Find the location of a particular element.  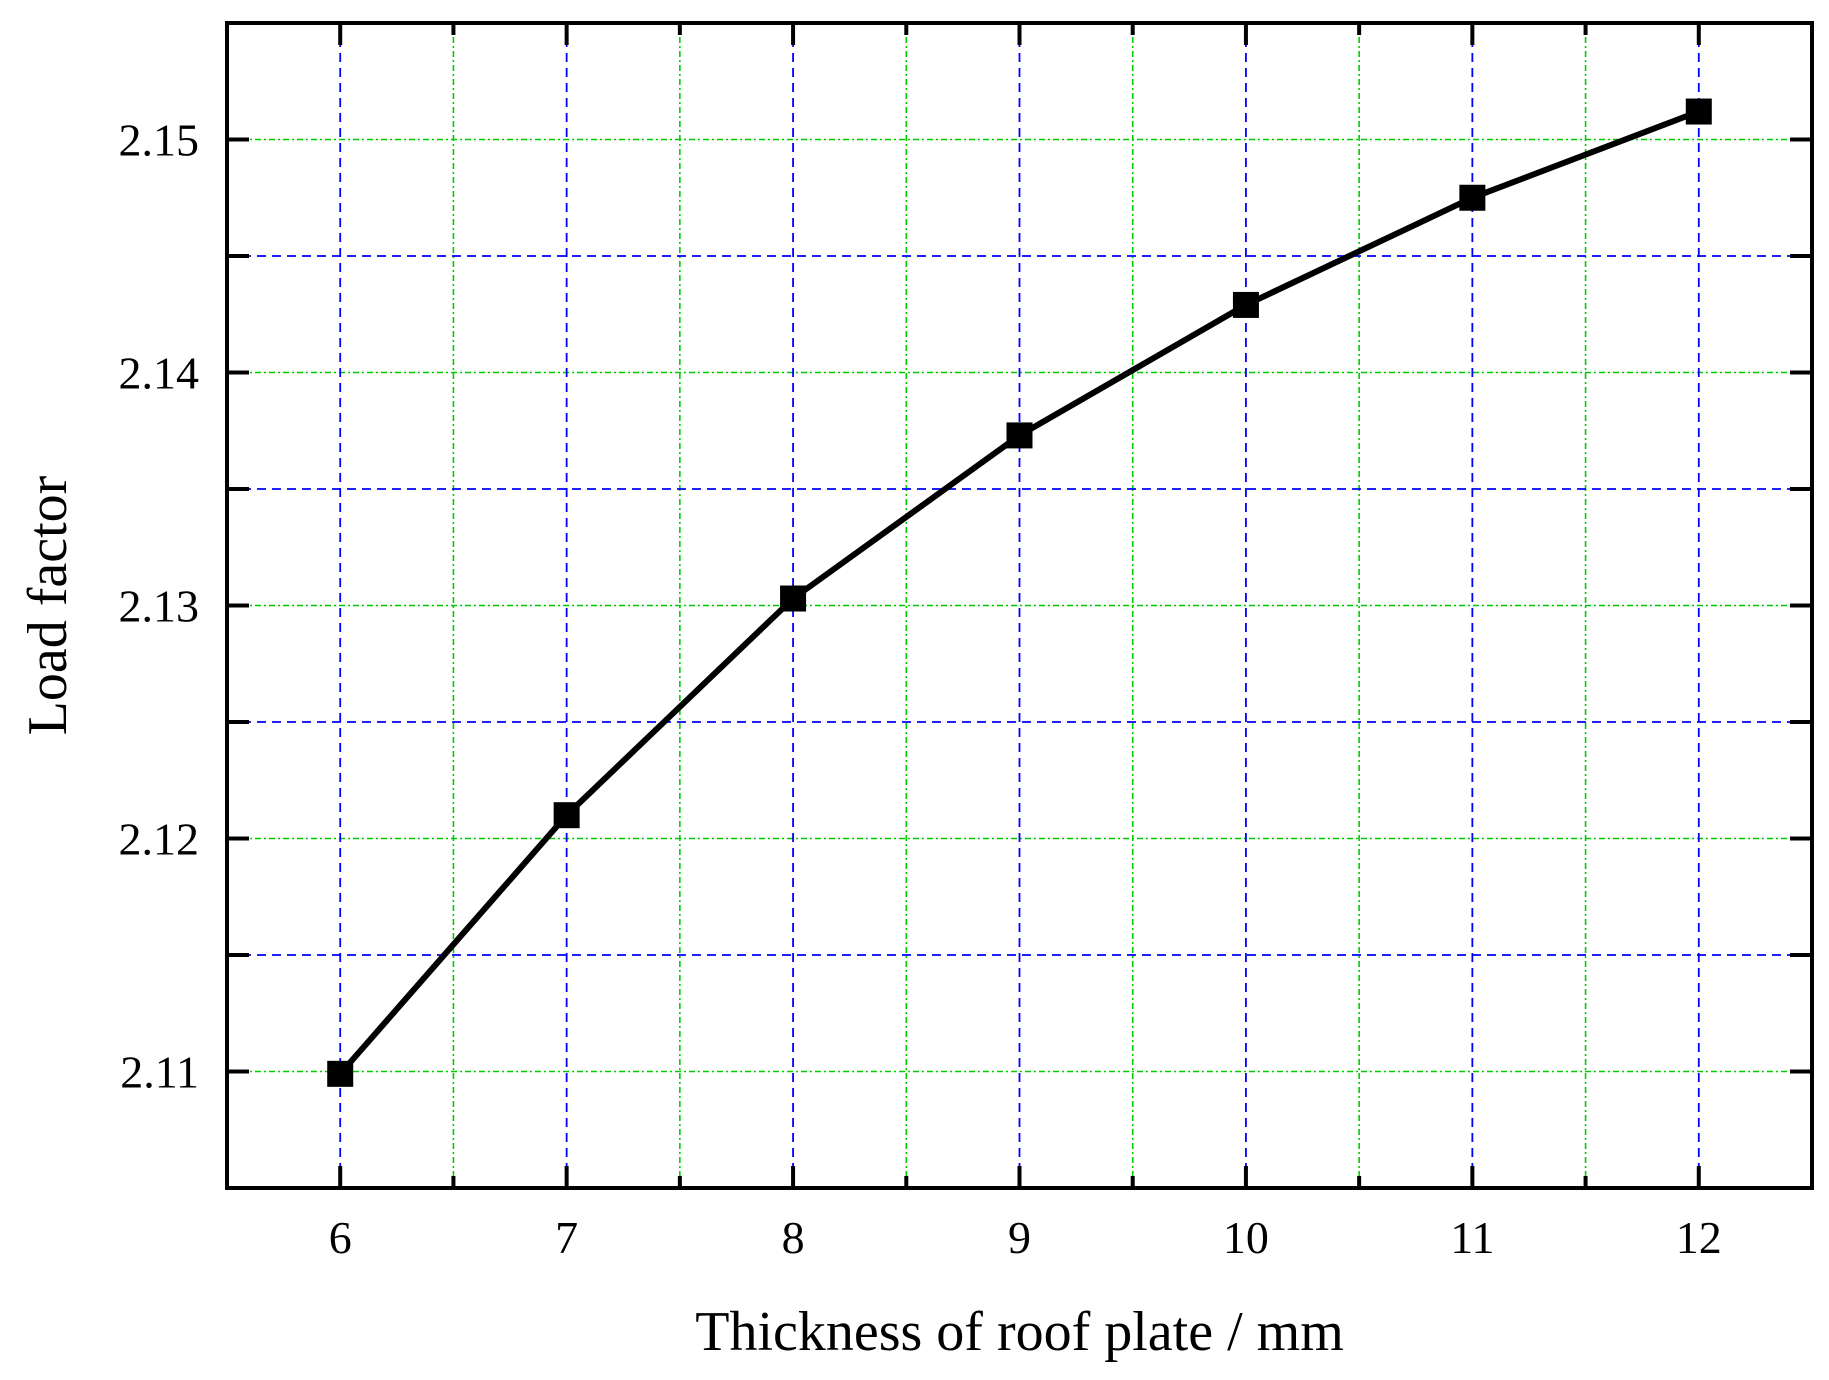

y-tick-label: 2.15 is located at coordinates (159, 140).